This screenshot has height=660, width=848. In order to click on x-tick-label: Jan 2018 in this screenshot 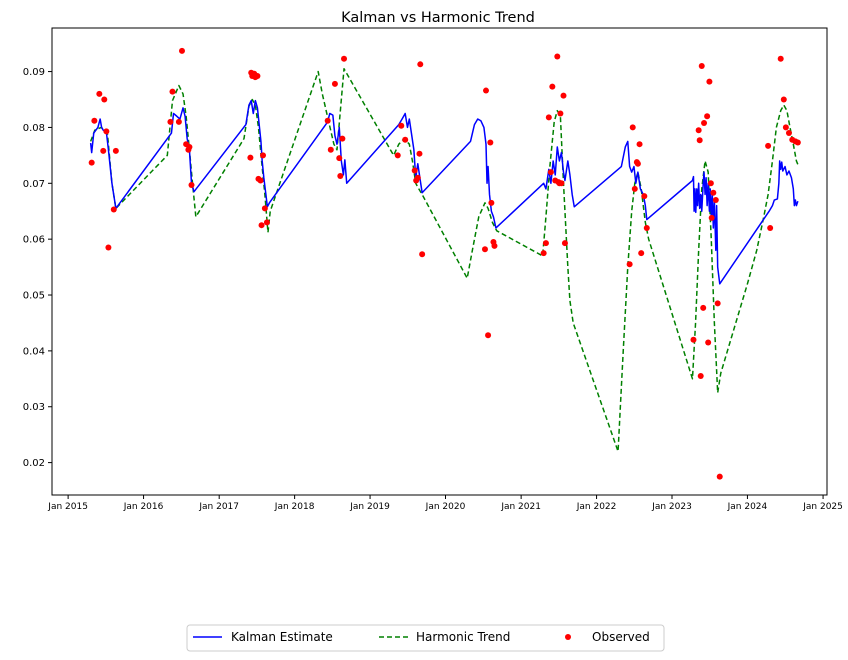, I will do `click(294, 507)`.